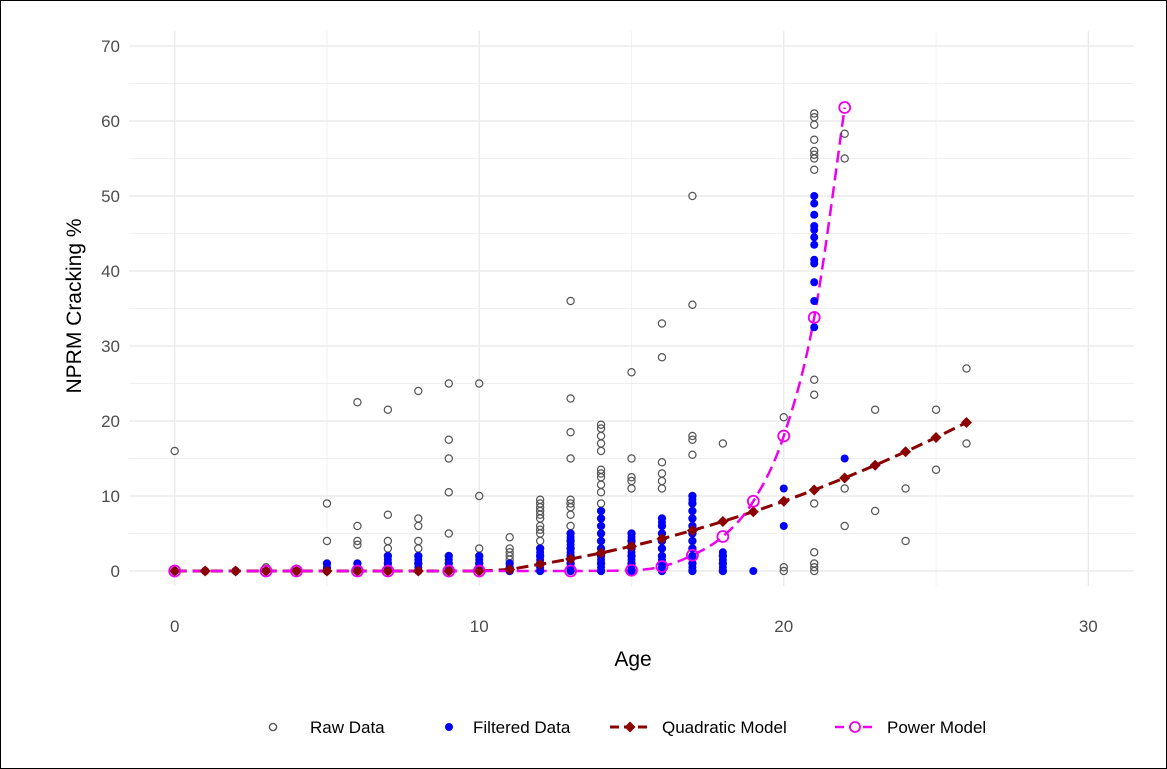  What do you see at coordinates (347, 727) in the screenshot?
I see `legend-label: Raw Data` at bounding box center [347, 727].